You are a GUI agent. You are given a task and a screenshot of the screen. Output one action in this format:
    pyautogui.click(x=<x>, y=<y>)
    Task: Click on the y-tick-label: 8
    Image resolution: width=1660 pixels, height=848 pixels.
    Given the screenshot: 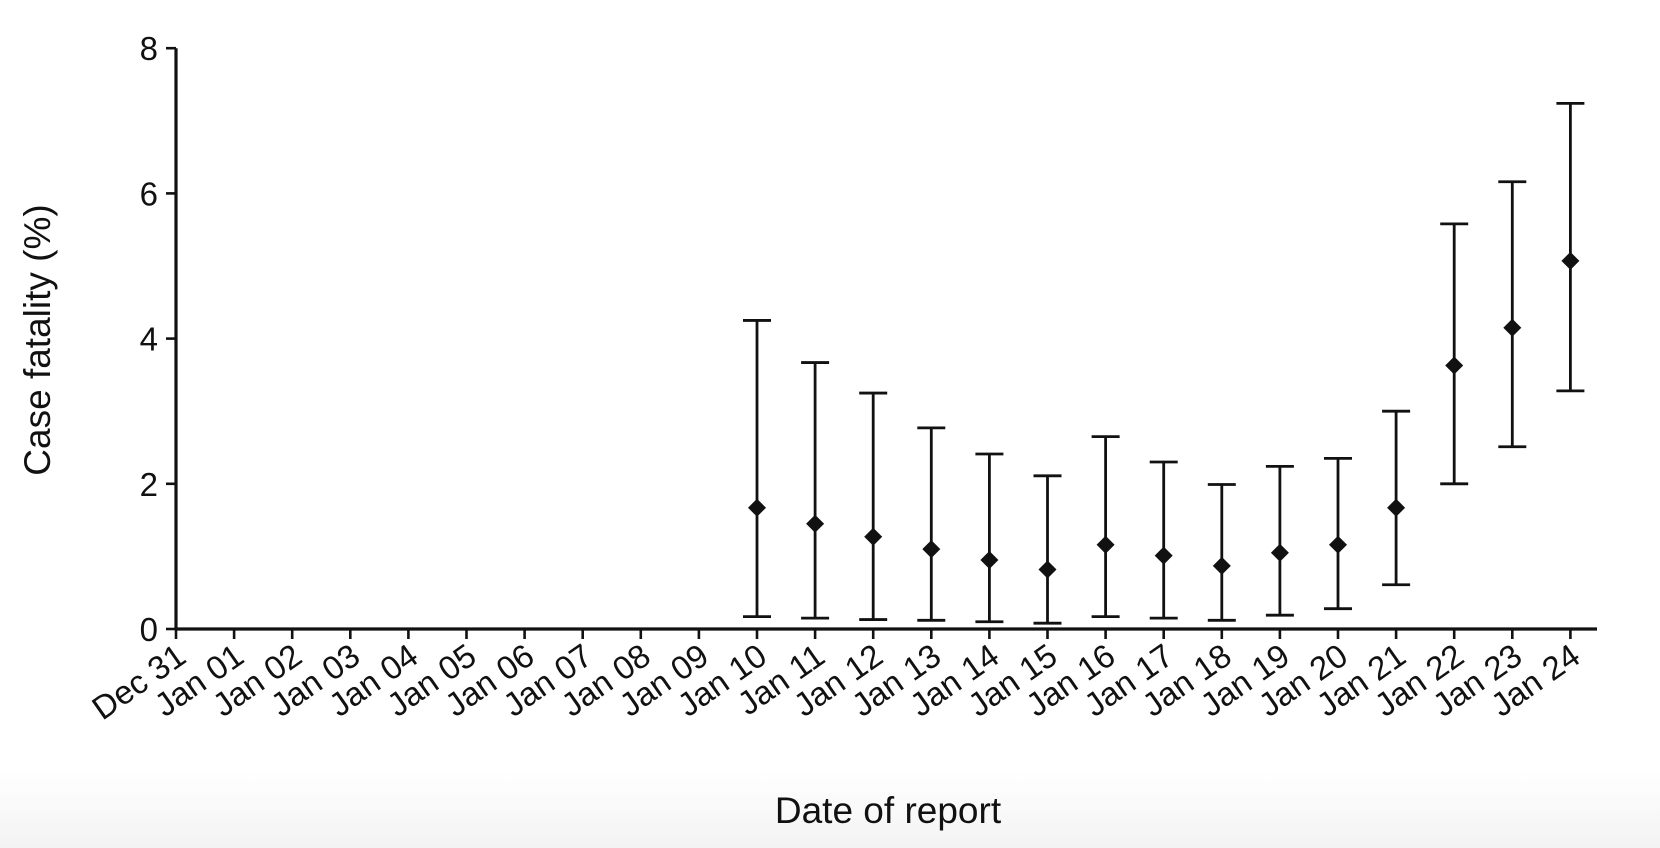 What is the action you would take?
    pyautogui.click(x=149, y=48)
    